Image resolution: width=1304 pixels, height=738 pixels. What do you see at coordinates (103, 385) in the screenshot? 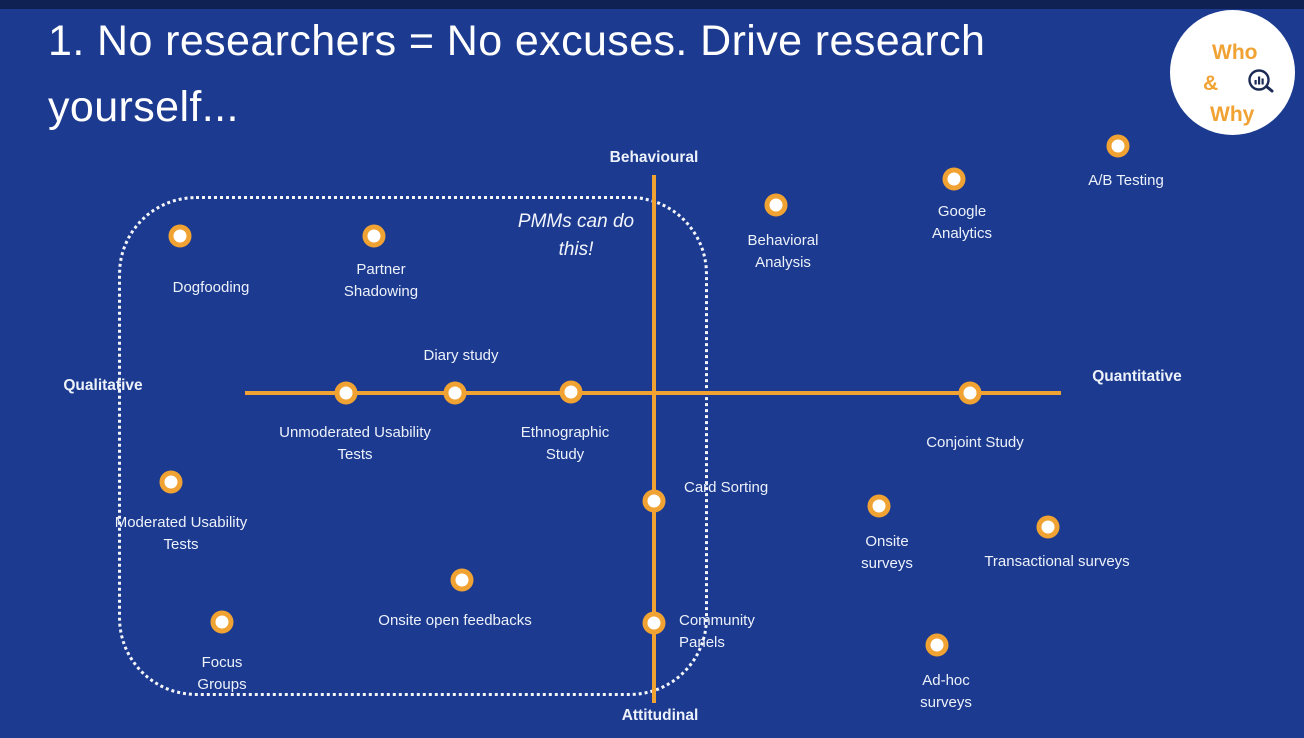
I see `axis-label-qualitative: Qualitative` at bounding box center [103, 385].